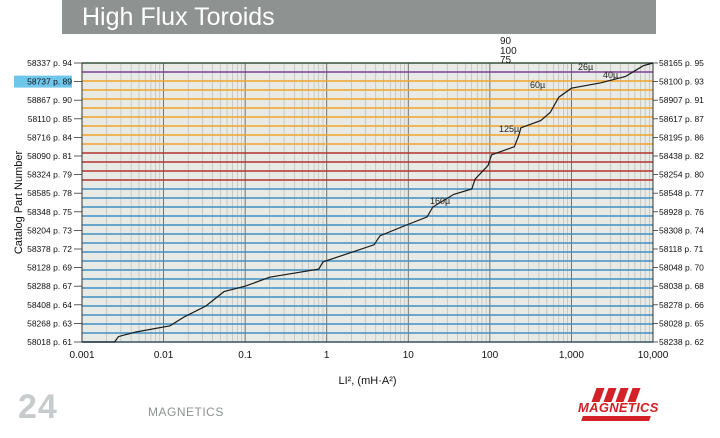 Image resolution: width=720 pixels, height=438 pixels. What do you see at coordinates (571, 355) in the screenshot?
I see `x-tick-label: 1,000` at bounding box center [571, 355].